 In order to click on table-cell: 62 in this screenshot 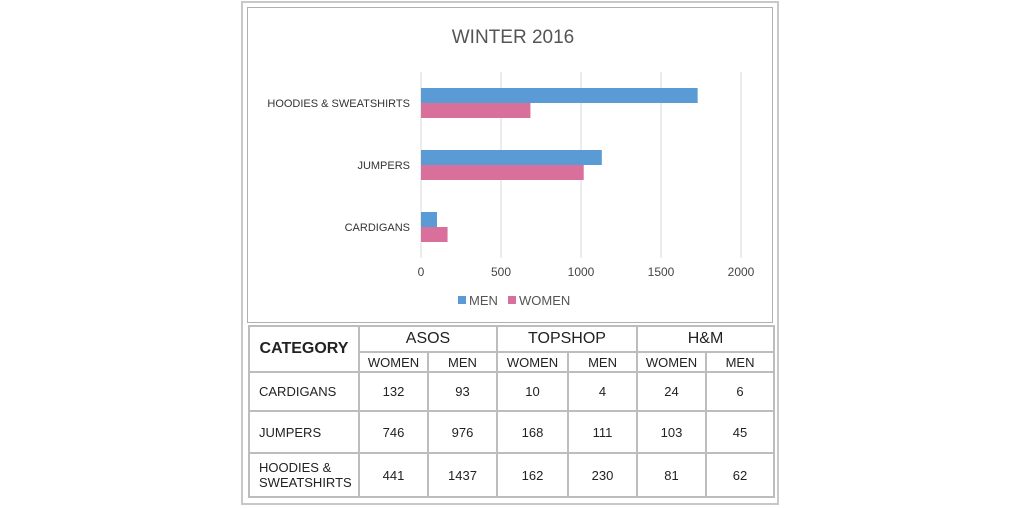, I will do `click(740, 475)`.